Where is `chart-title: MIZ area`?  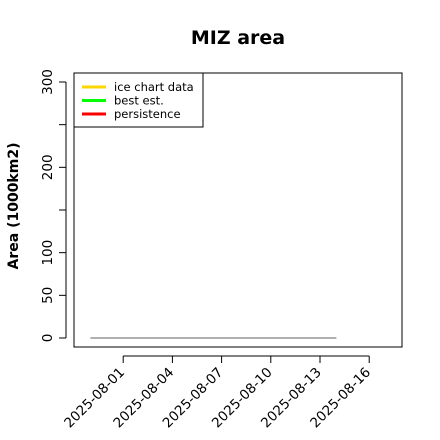
chart-title: MIZ area is located at coordinates (238, 38).